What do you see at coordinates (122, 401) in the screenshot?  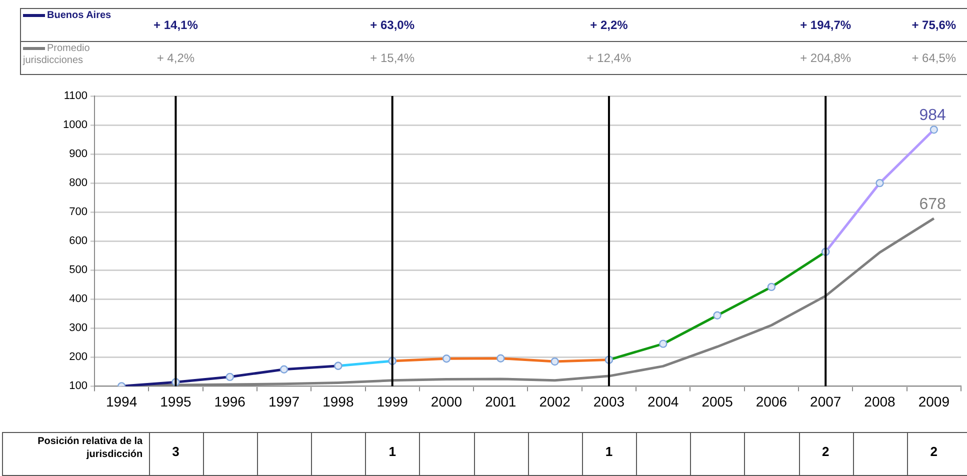 I see `x-tick-label: 1994` at bounding box center [122, 401].